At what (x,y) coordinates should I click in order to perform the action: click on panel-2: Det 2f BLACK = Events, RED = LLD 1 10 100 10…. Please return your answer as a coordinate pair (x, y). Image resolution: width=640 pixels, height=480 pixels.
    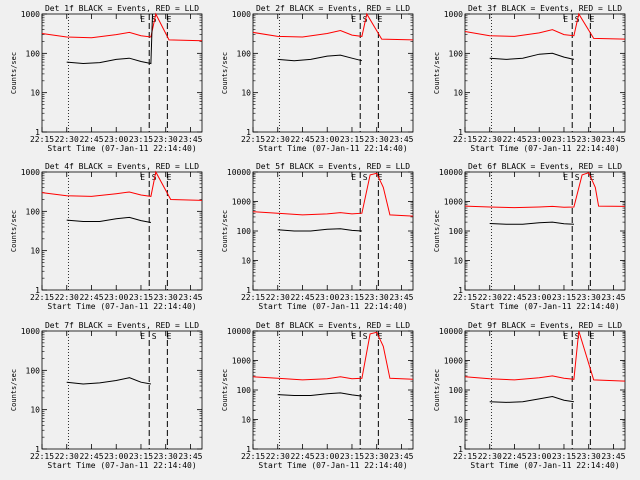
    Looking at the image, I should click on (317, 78).